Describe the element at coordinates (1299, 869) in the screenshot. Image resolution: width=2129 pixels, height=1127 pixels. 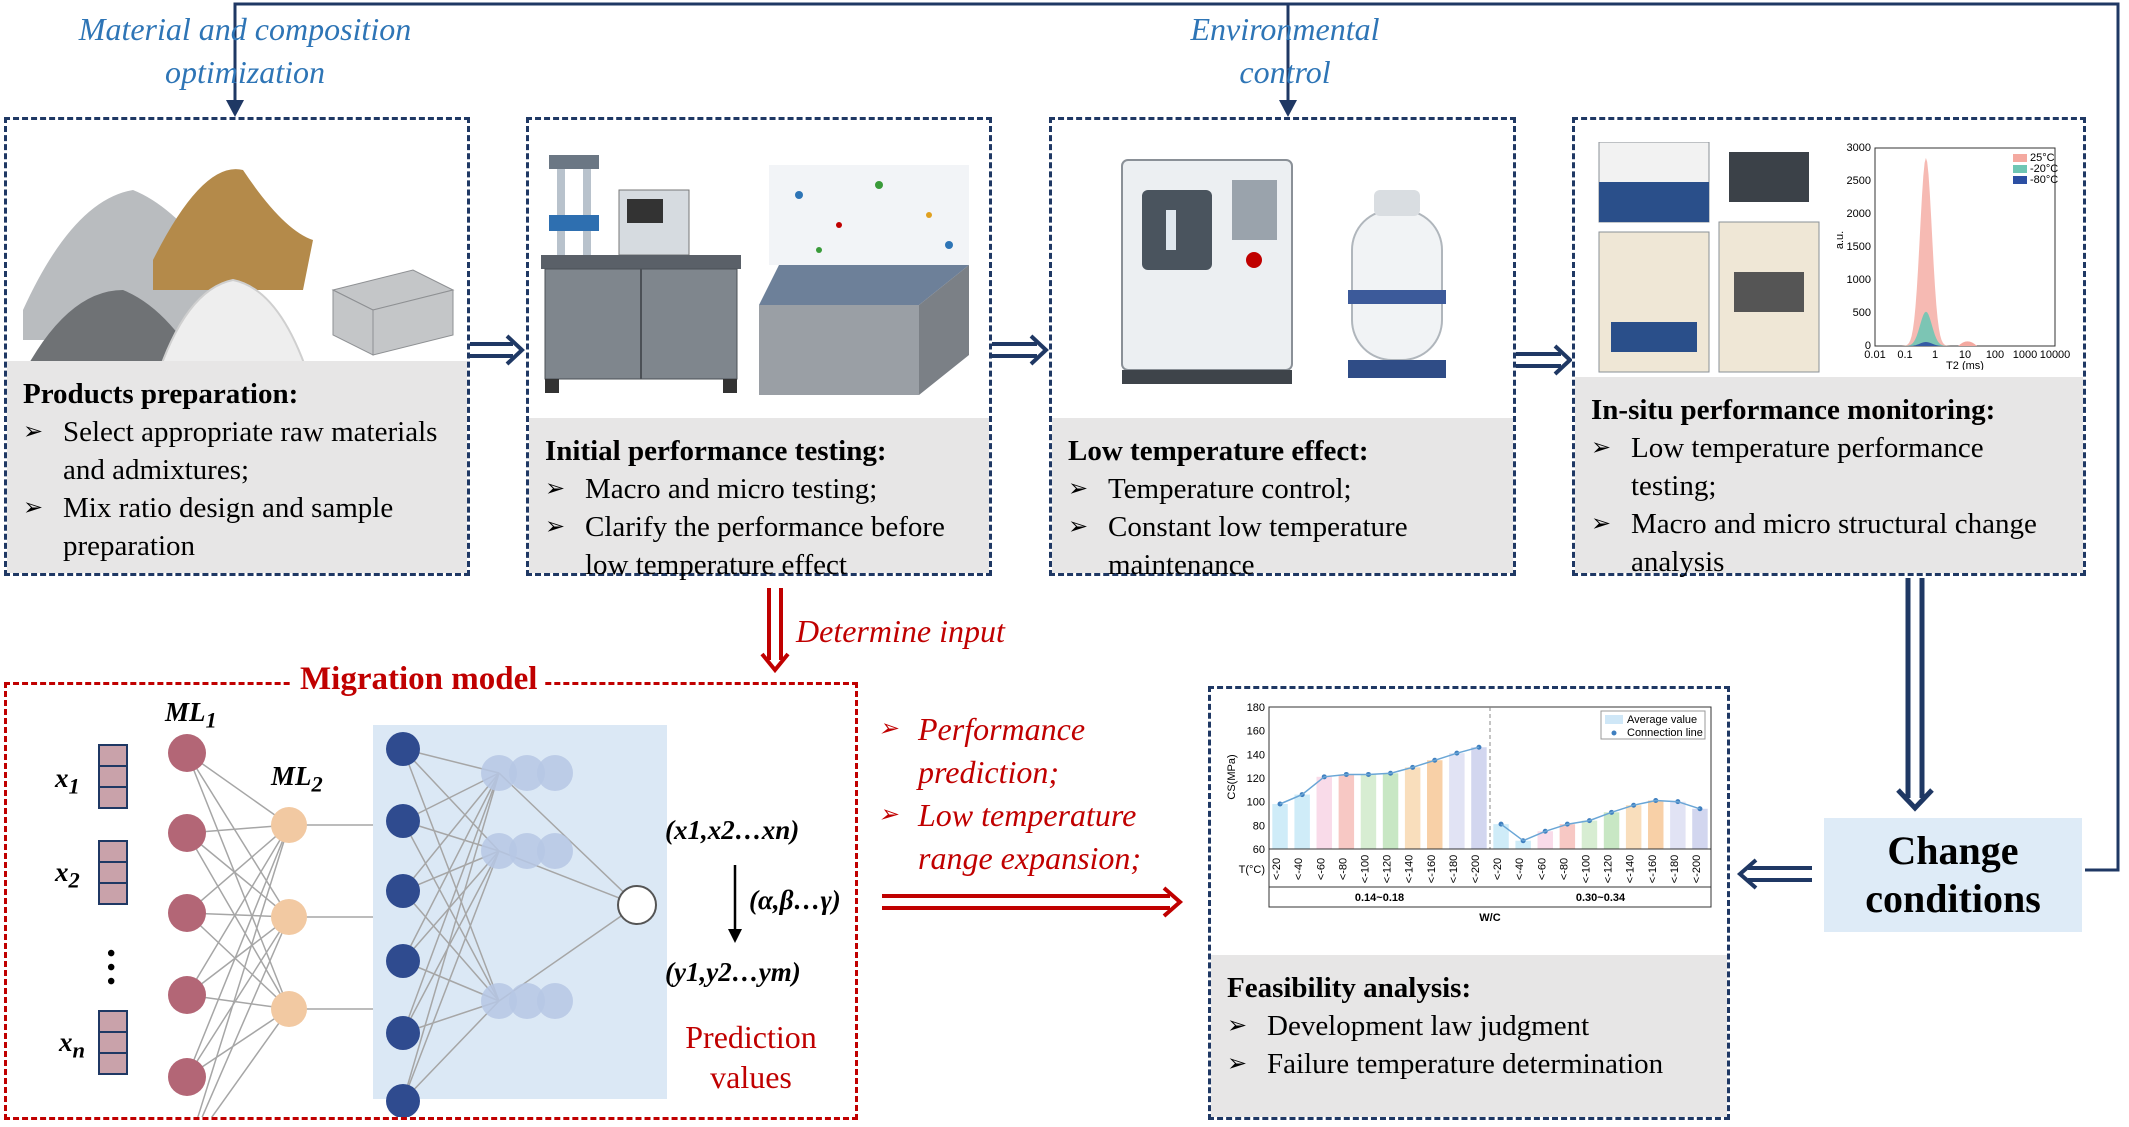
I see `temperature-label: <-40` at that location.